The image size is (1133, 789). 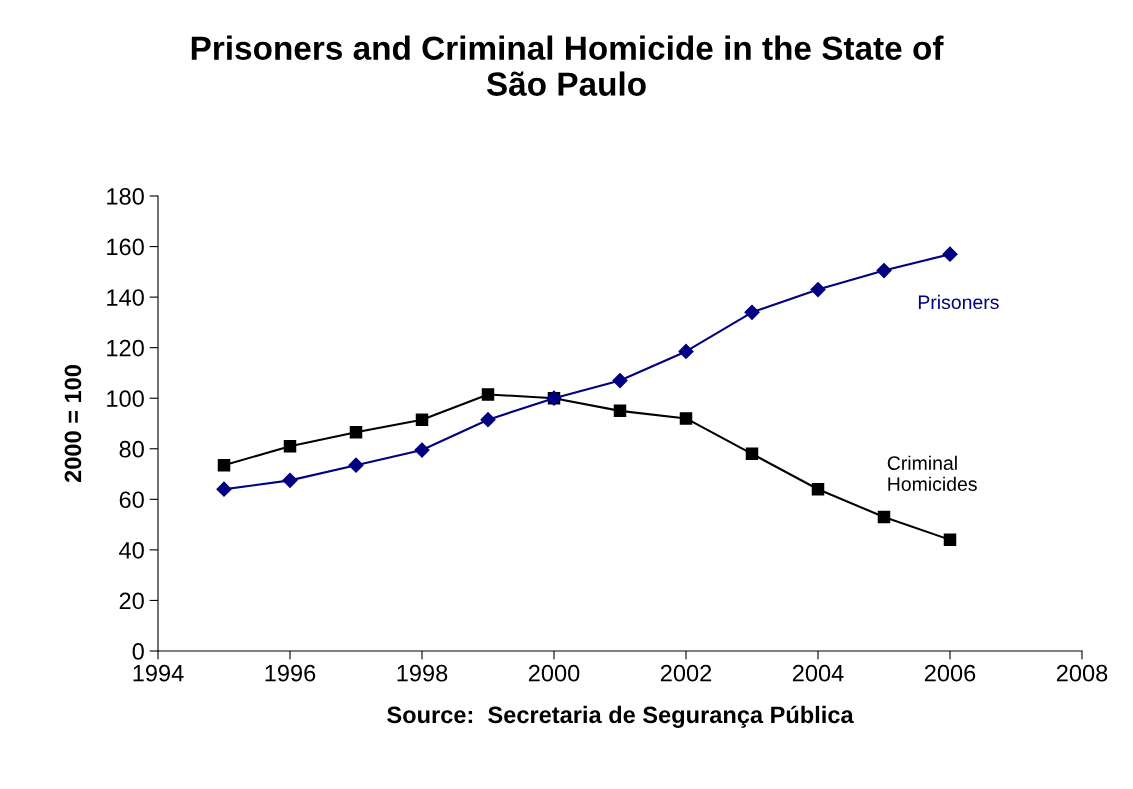 I want to click on x-tick-label: 2004, so click(x=818, y=673).